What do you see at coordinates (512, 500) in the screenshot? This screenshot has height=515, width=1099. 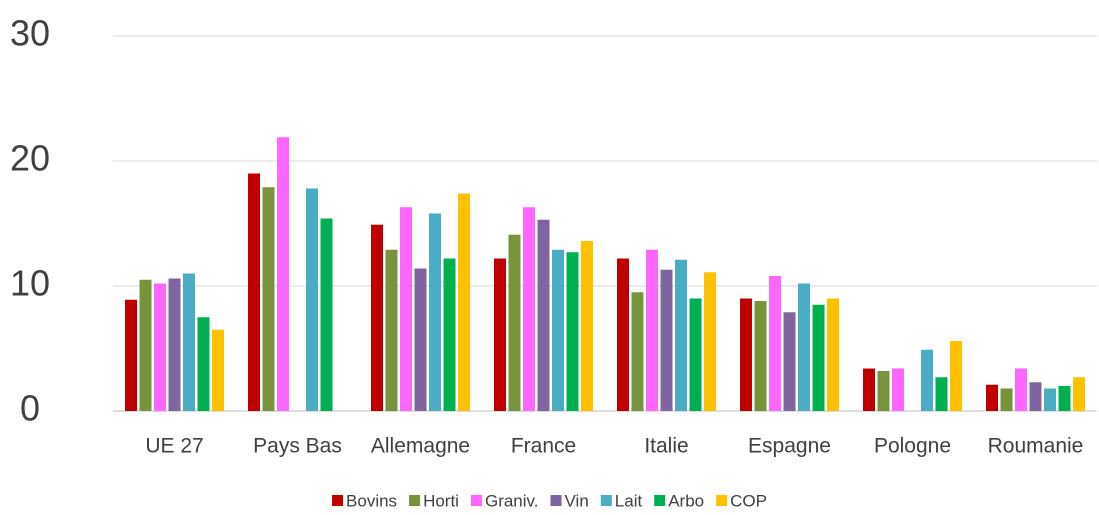 I see `legend-label: Graniv.` at bounding box center [512, 500].